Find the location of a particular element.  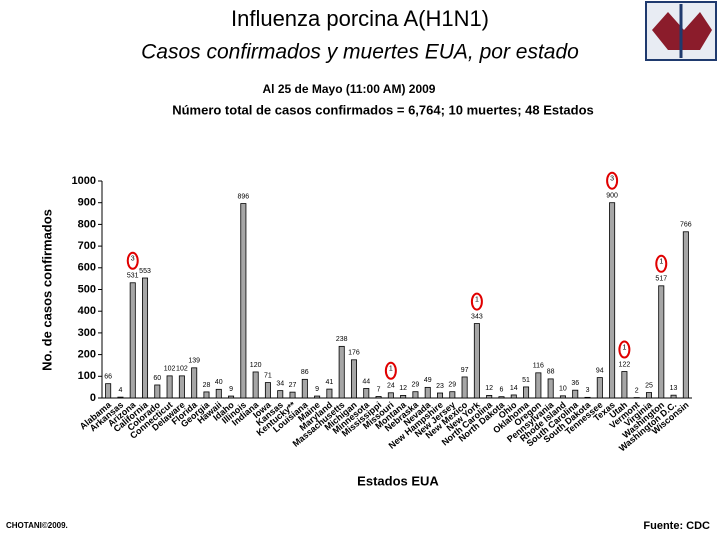

value-label: 2 is located at coordinates (637, 390).